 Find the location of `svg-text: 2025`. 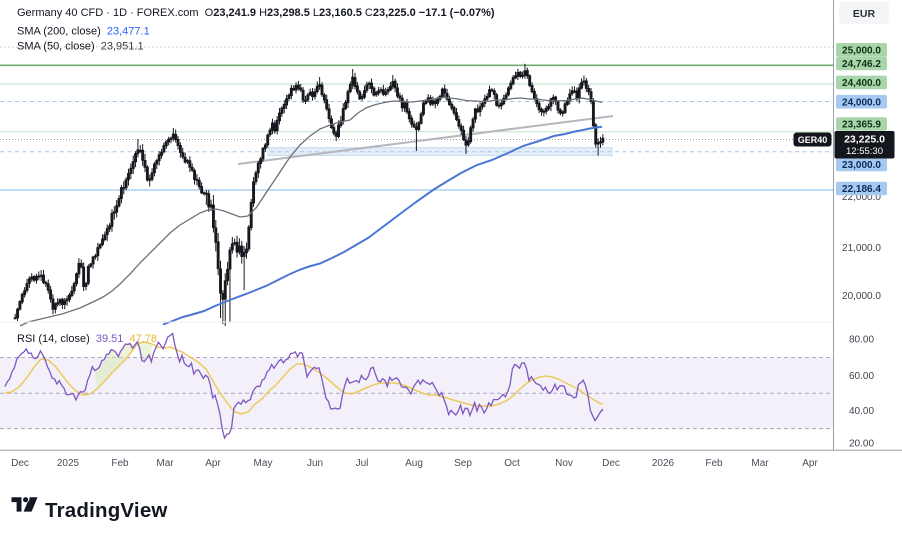

svg-text: 2025 is located at coordinates (68, 463).